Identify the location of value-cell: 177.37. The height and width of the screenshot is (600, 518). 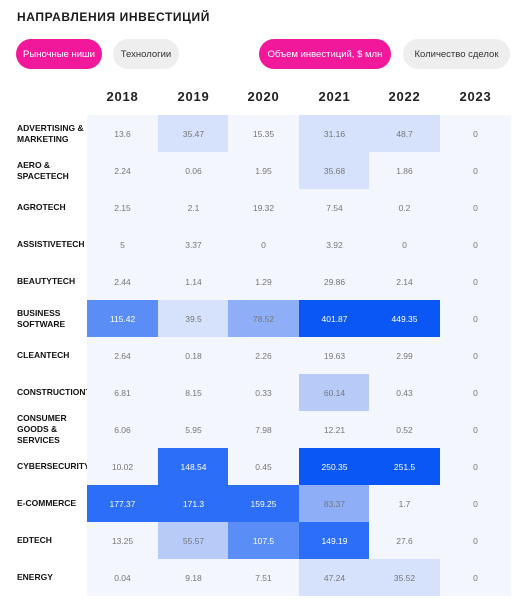
(122, 503).